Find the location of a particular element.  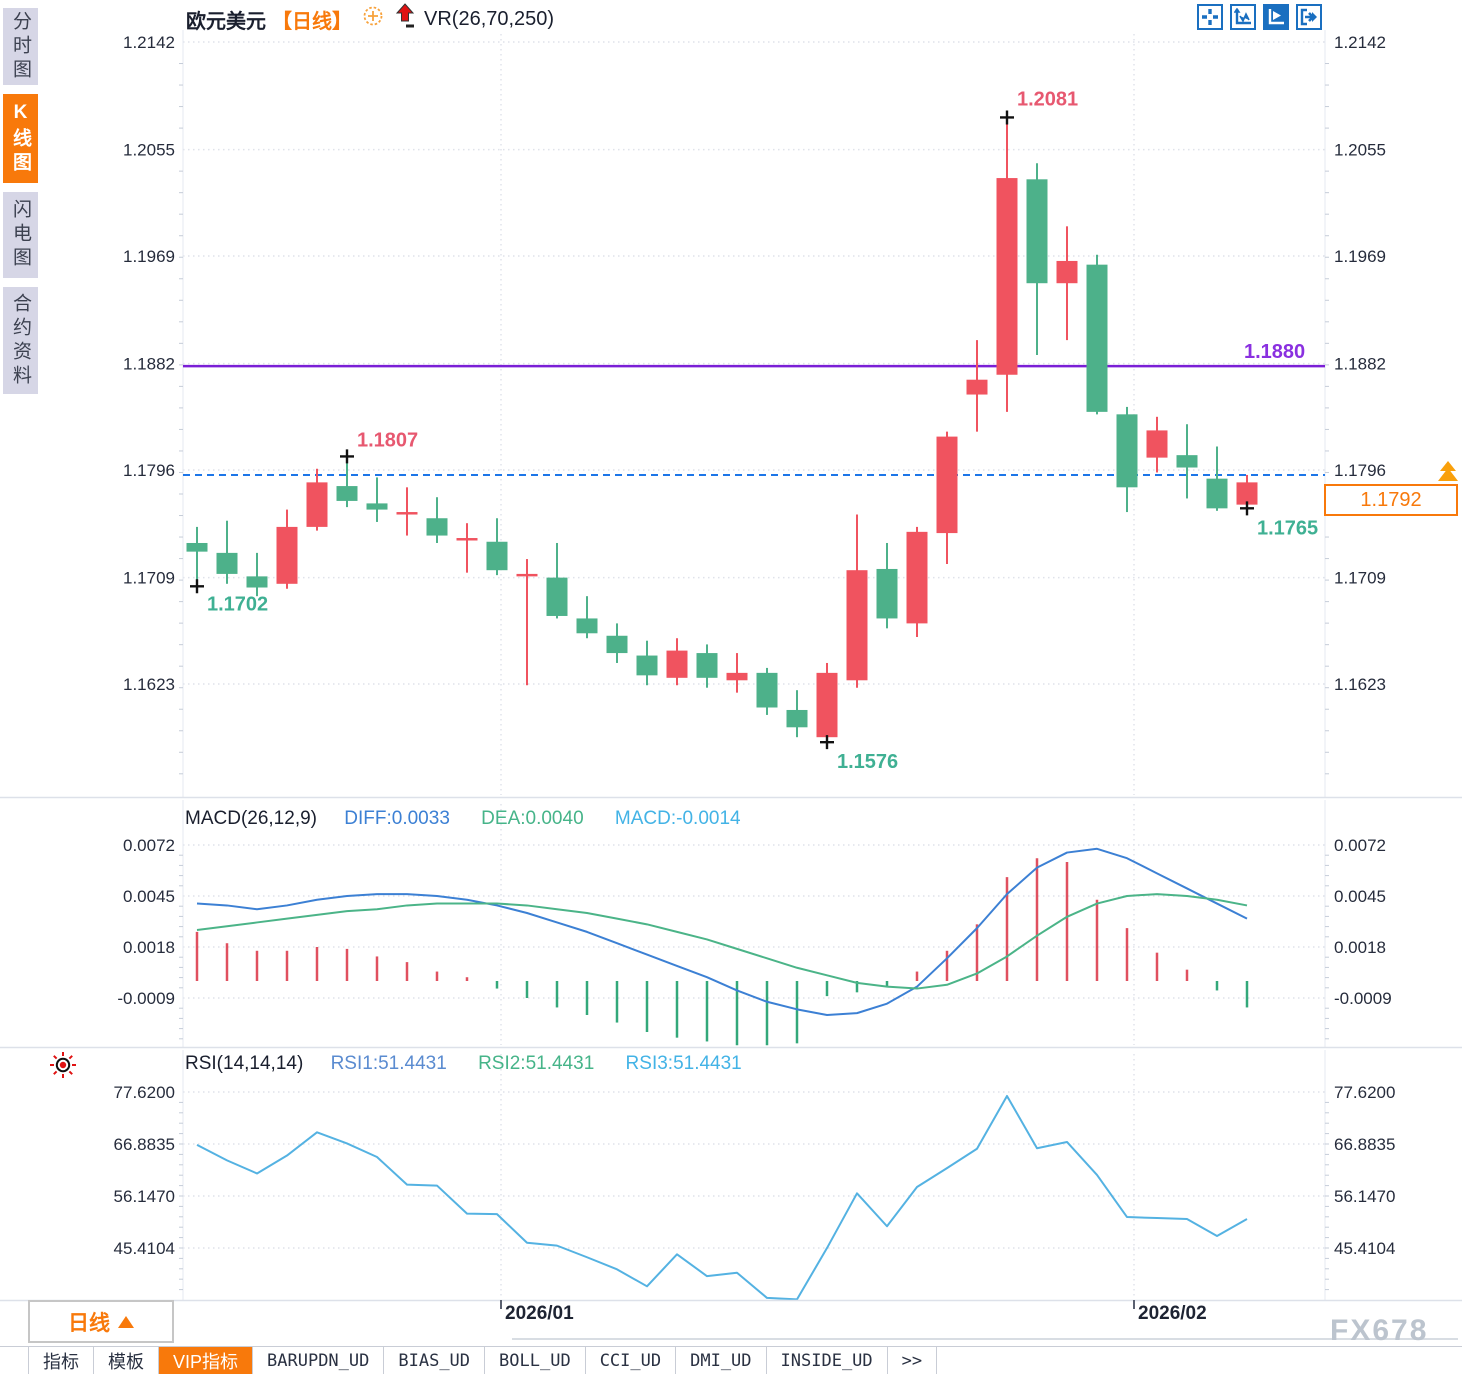

target-sun-icon is located at coordinates (63, 1067).